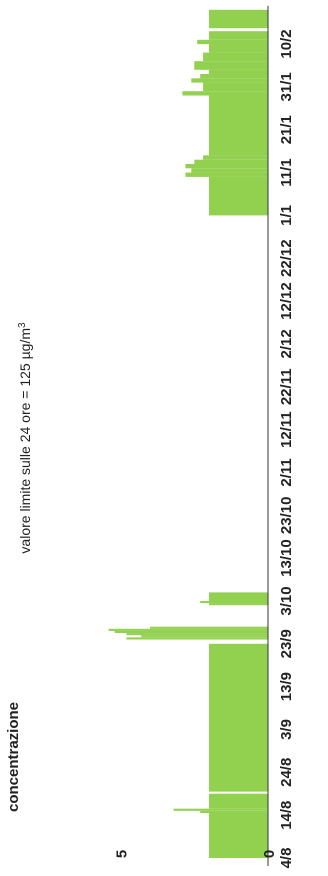 This screenshot has width=328, height=876. What do you see at coordinates (269, 854) in the screenshot?
I see `y-tick-label: 0` at bounding box center [269, 854].